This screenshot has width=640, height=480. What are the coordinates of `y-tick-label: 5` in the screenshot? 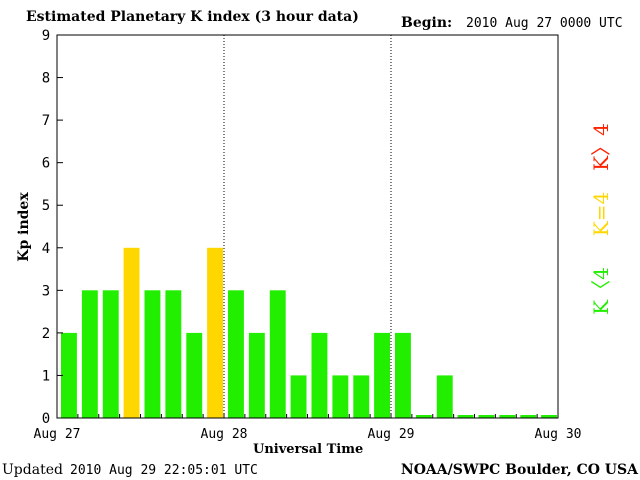 It's located at (46, 206).